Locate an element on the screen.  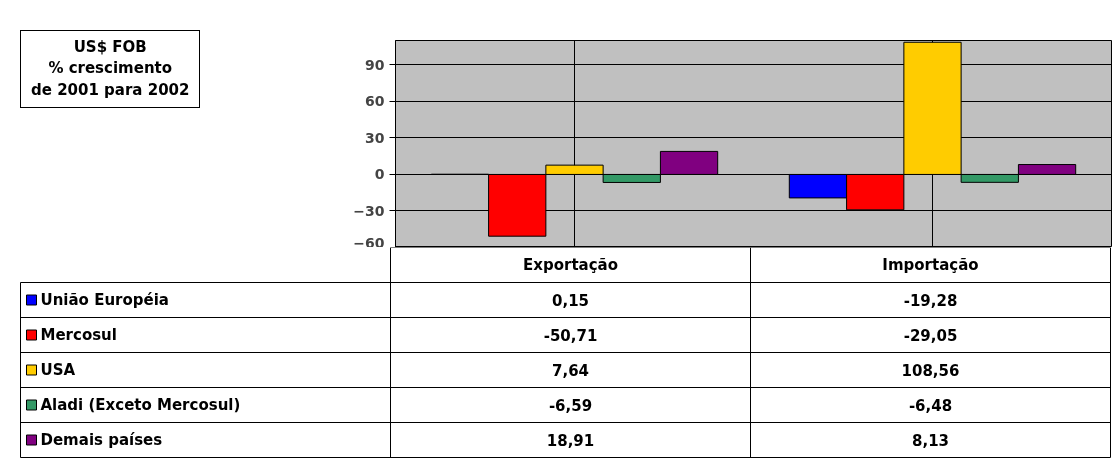
y-tick-label: −60 is located at coordinates (369, 242).